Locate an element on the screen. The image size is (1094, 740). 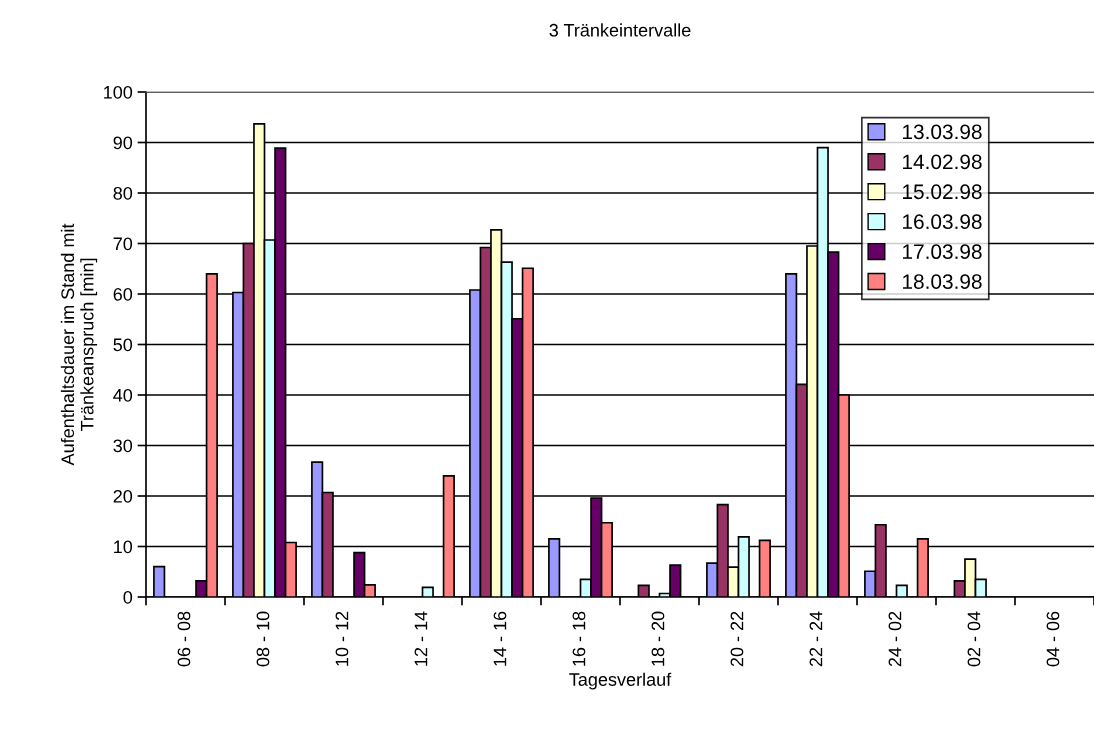
chart-title: 3 Tränkeintervalle is located at coordinates (620, 30).